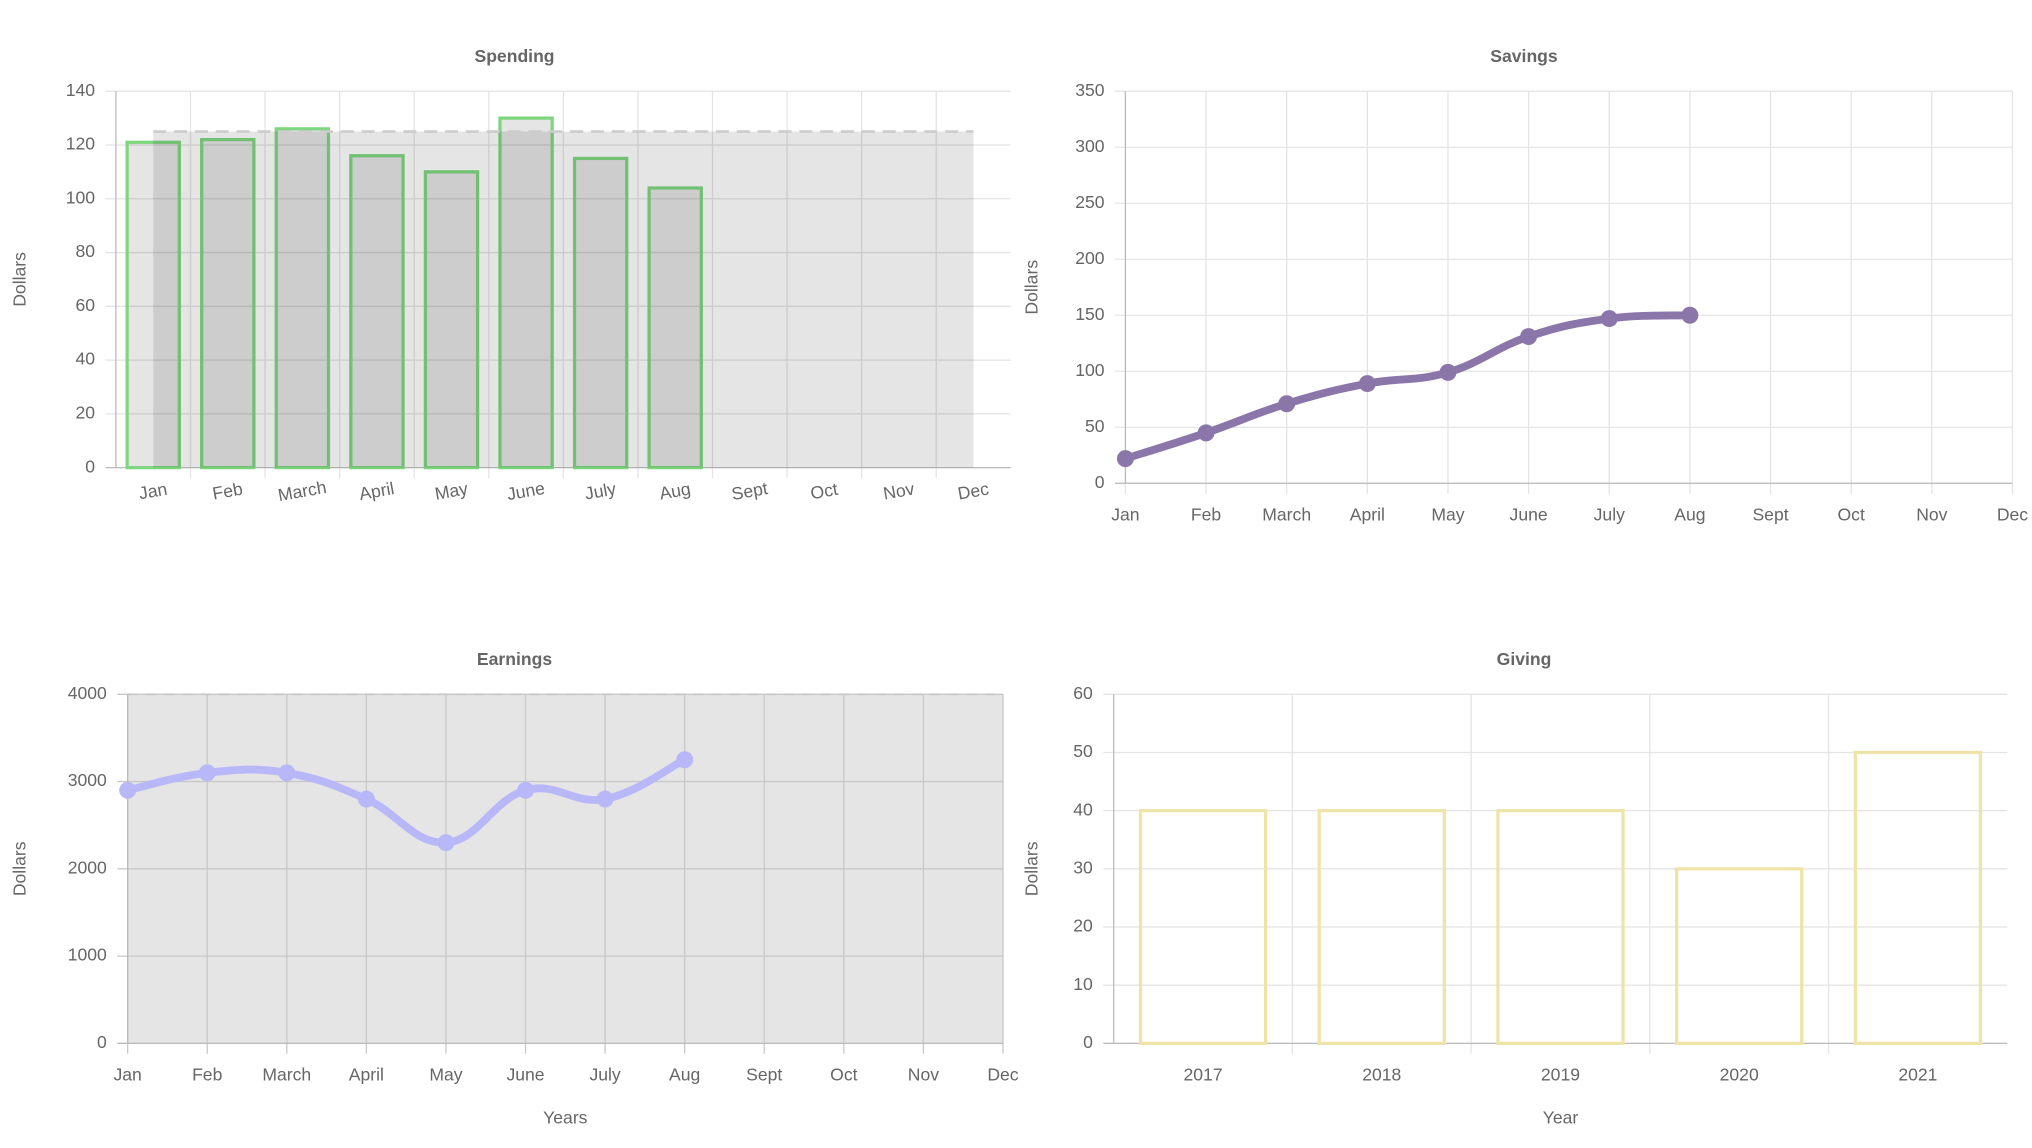  What do you see at coordinates (1202, 1075) in the screenshot?
I see `x-tick-label: 2017` at bounding box center [1202, 1075].